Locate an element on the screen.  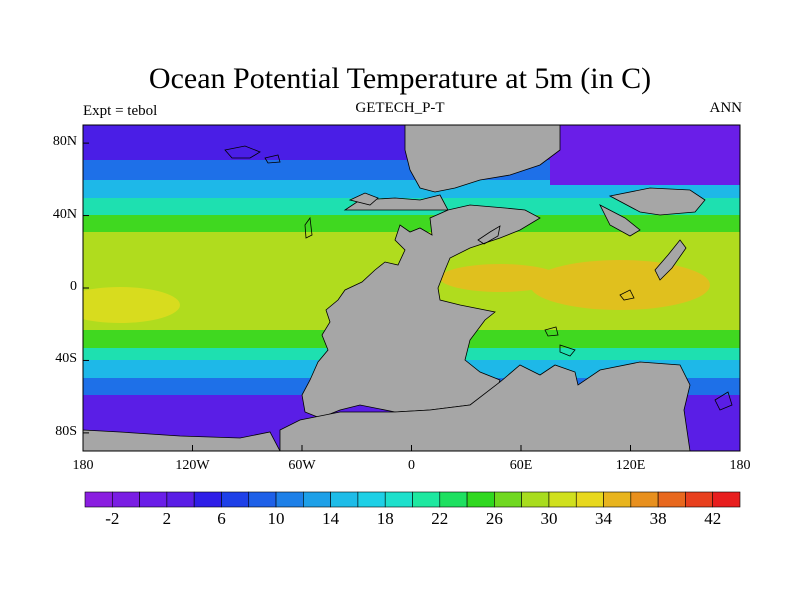
x-tick-marks is located at coordinates (411, 448).